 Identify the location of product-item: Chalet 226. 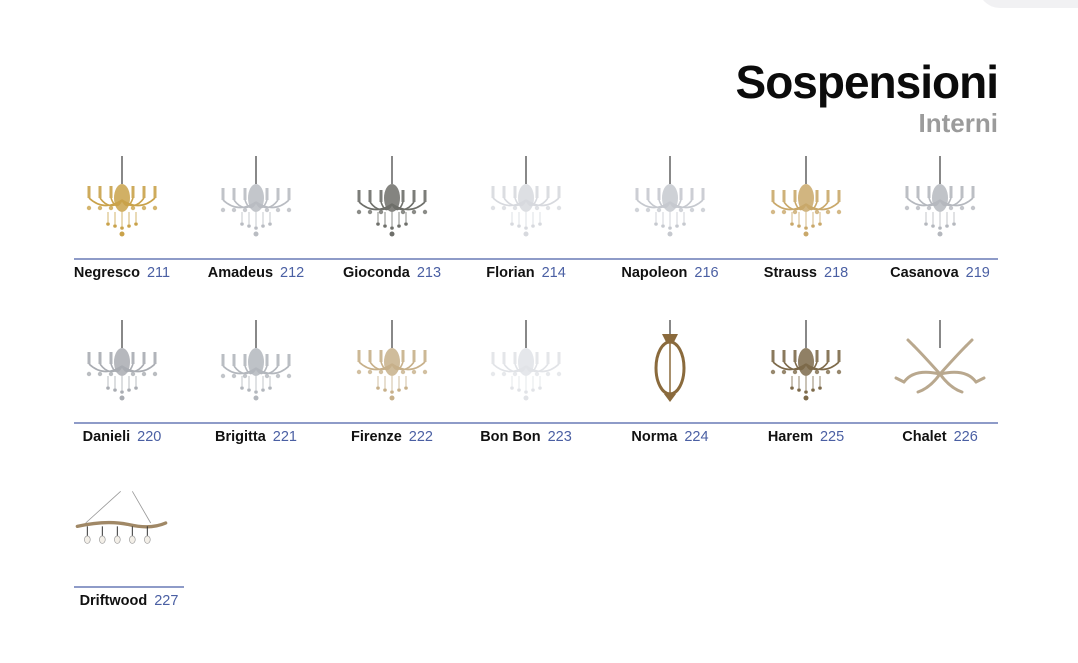
(940, 388).